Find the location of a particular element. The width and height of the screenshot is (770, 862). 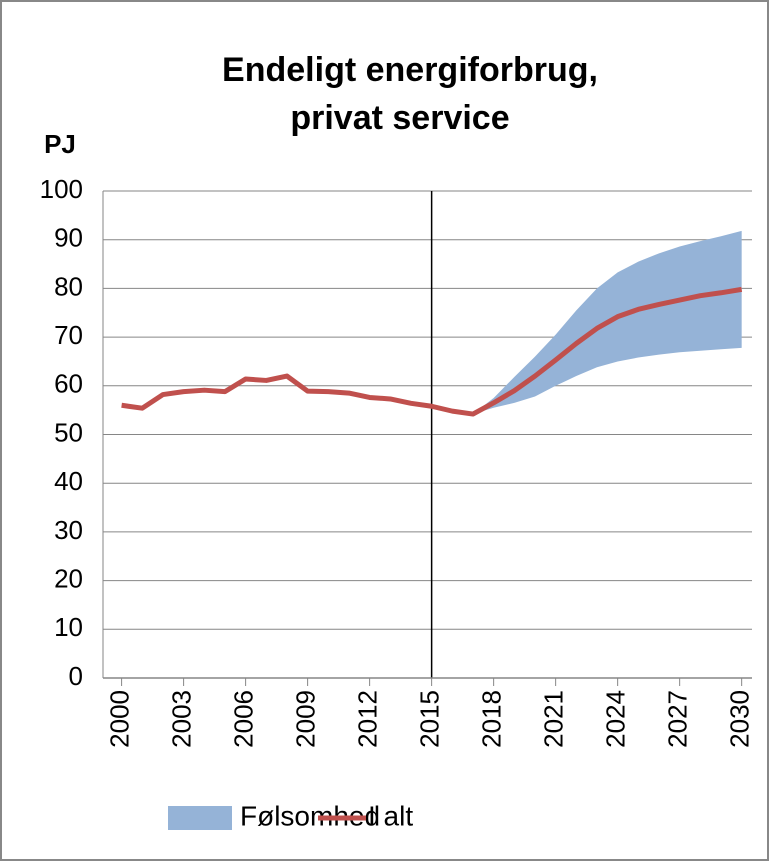

x-tick-label: 2027 is located at coordinates (678, 719).